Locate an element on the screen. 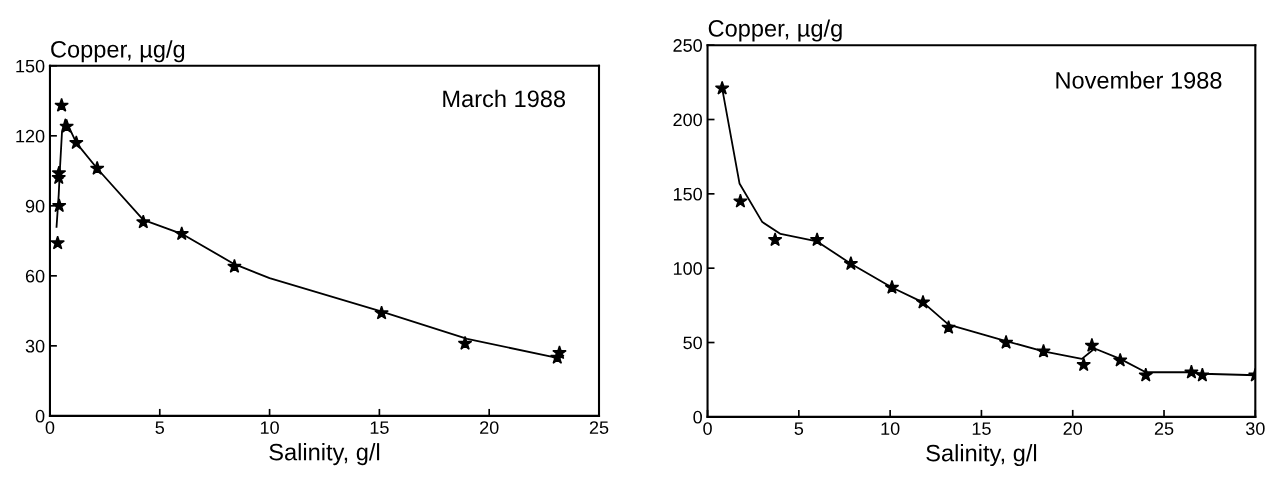 Image resolution: width=1268 pixels, height=491 pixels. text: November 1988 is located at coordinates (1139, 80).